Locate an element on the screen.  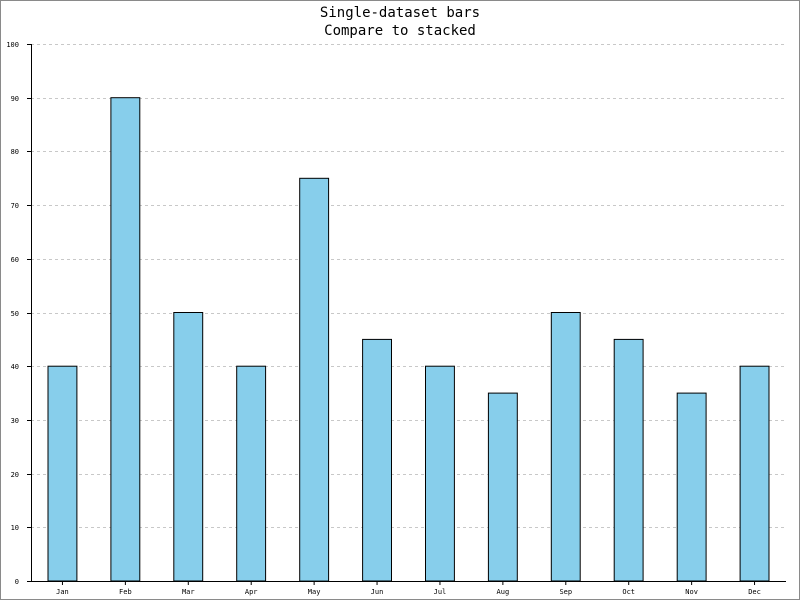
x-tick-label: Apr is located at coordinates (251, 592).